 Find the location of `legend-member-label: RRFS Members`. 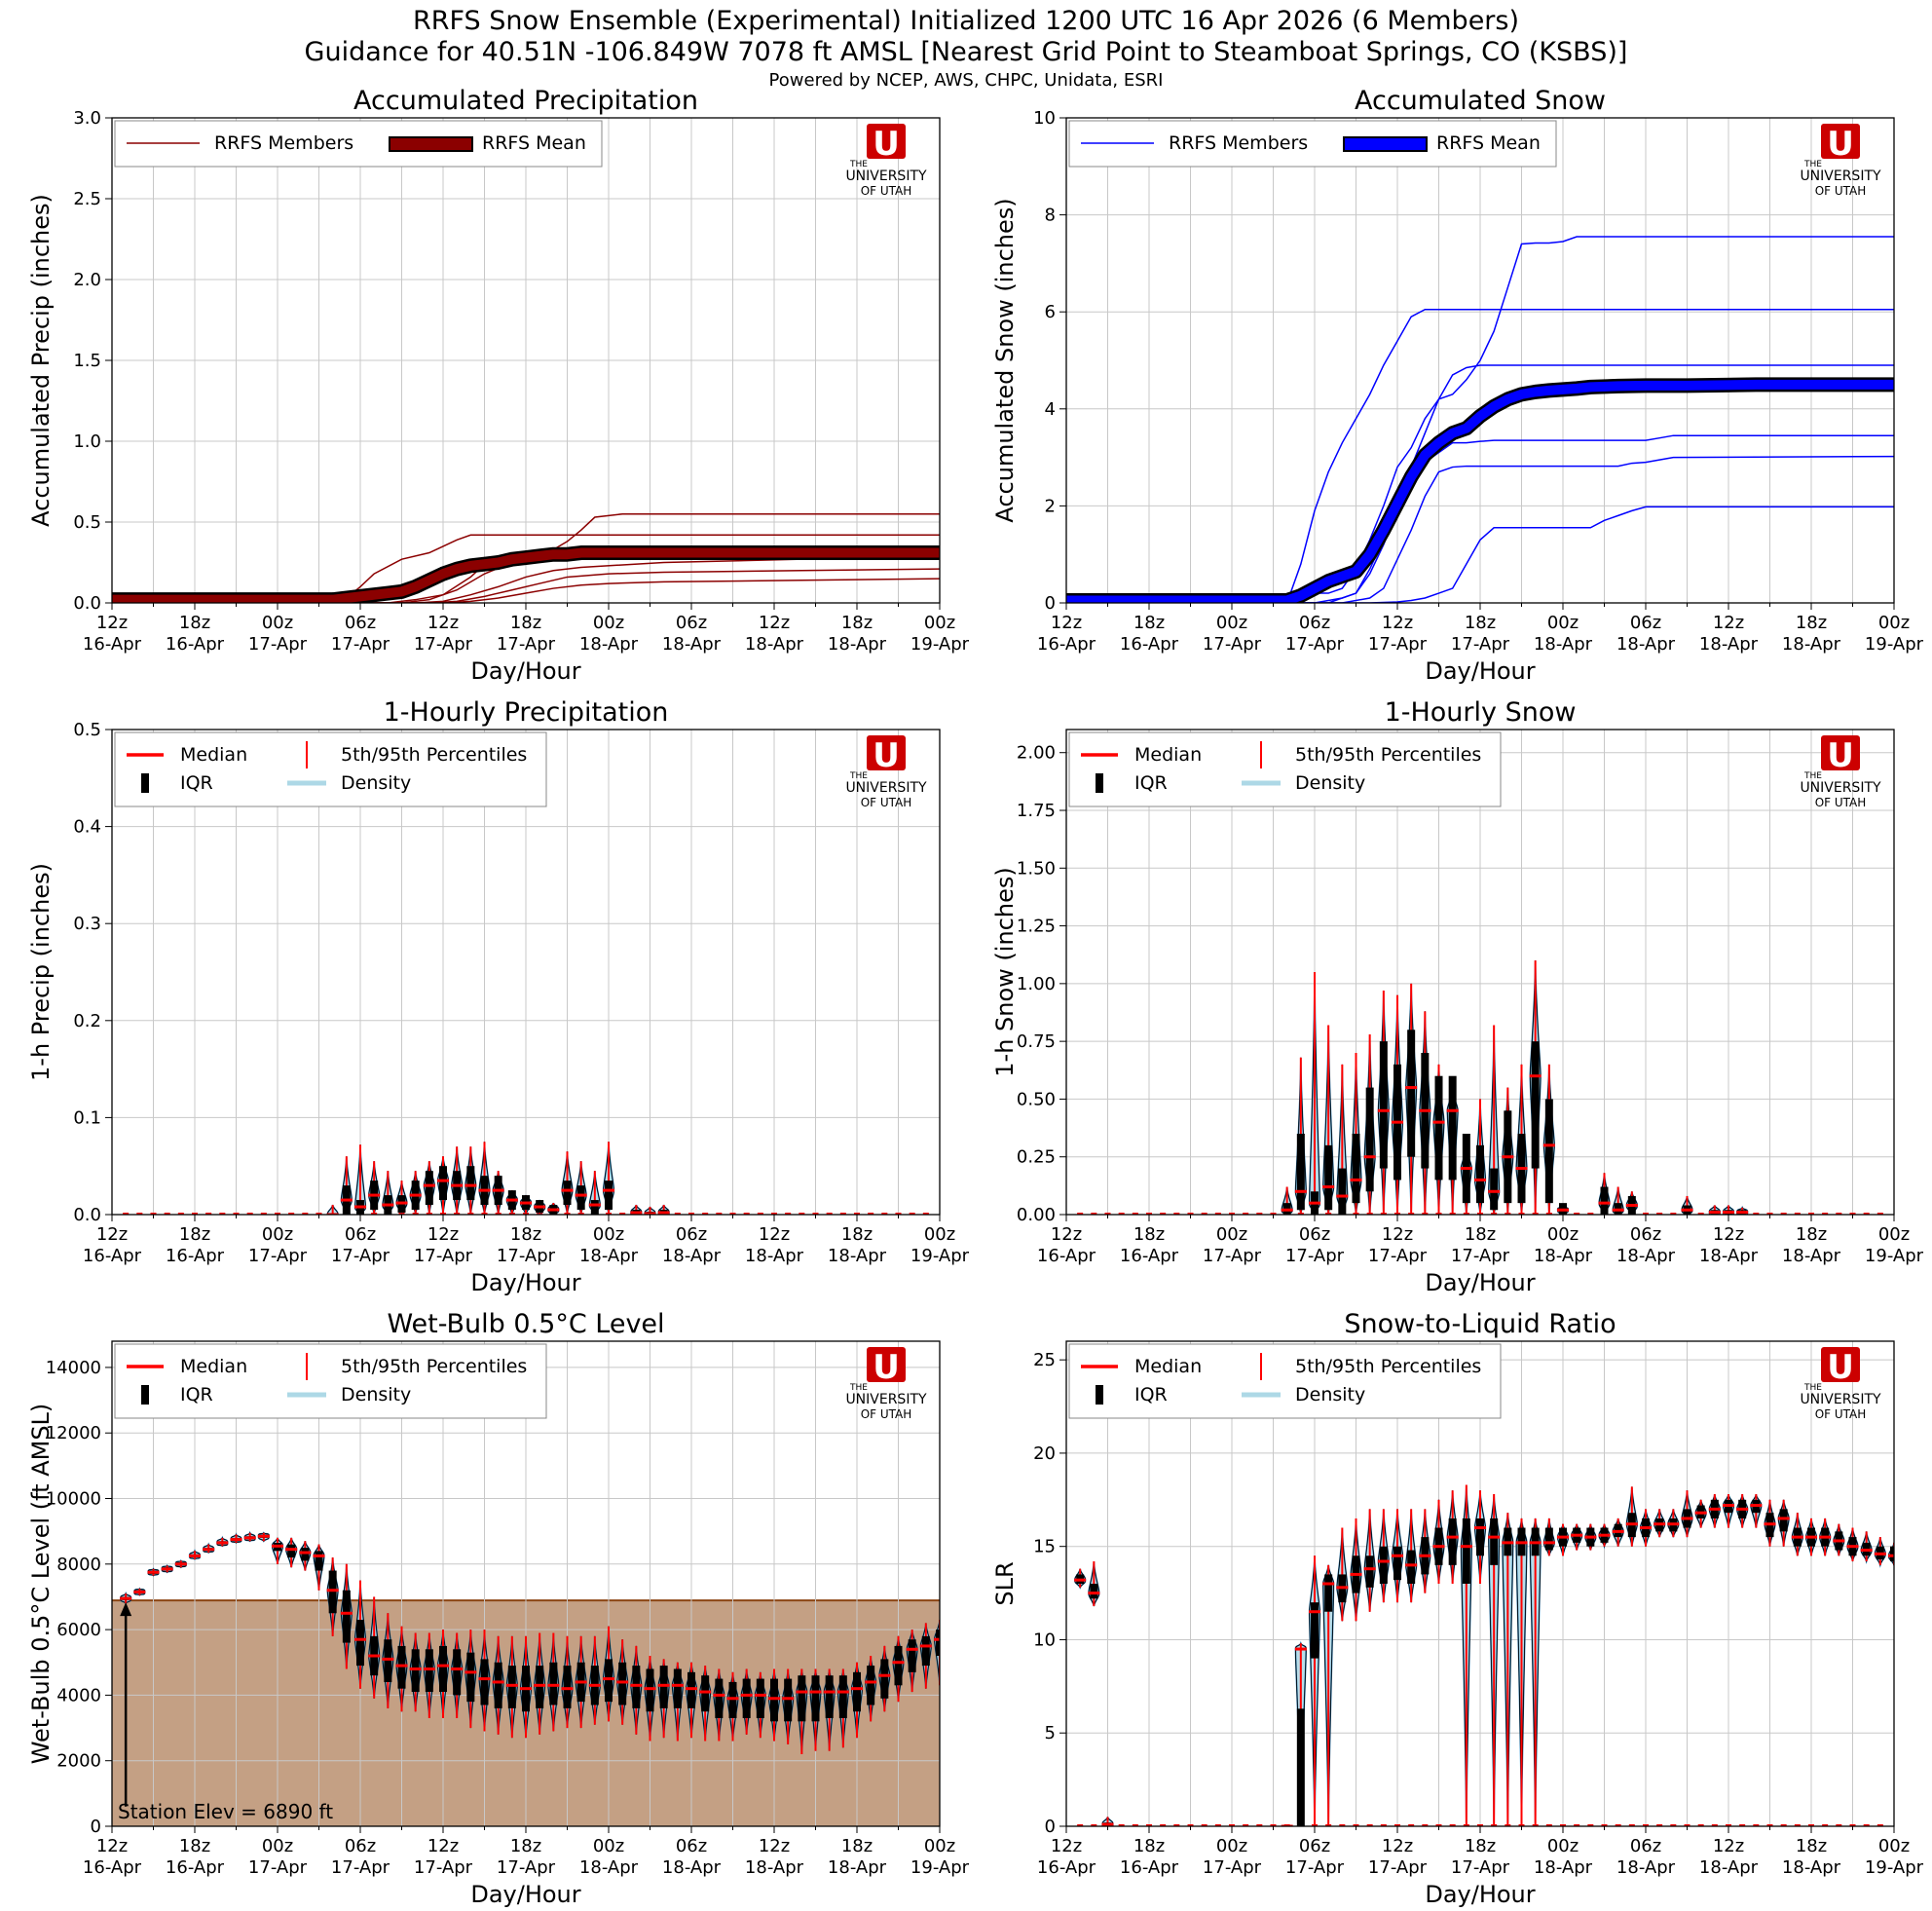

legend-member-label: RRFS Members is located at coordinates (1238, 143).